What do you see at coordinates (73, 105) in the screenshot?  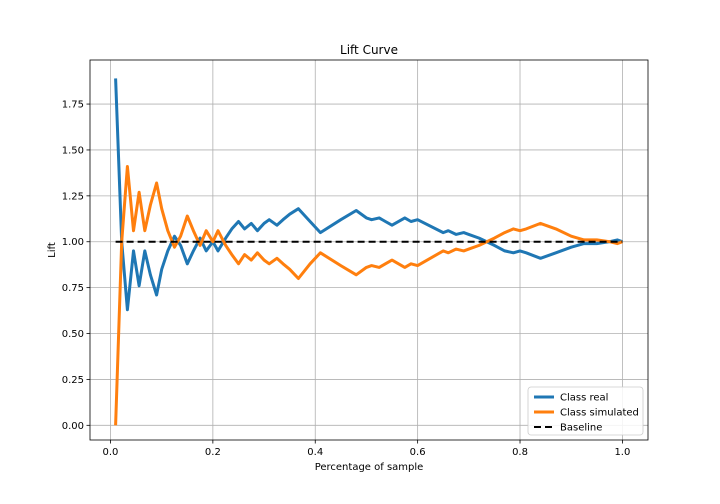 I see `y-tick-label: 1.75` at bounding box center [73, 105].